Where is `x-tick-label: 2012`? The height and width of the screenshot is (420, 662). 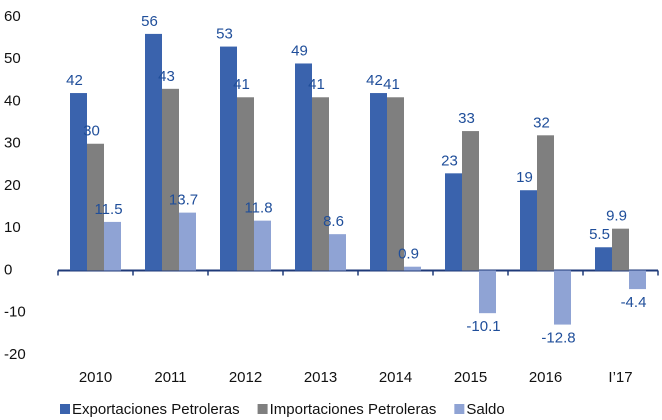
x-tick-label: 2012 is located at coordinates (245, 377).